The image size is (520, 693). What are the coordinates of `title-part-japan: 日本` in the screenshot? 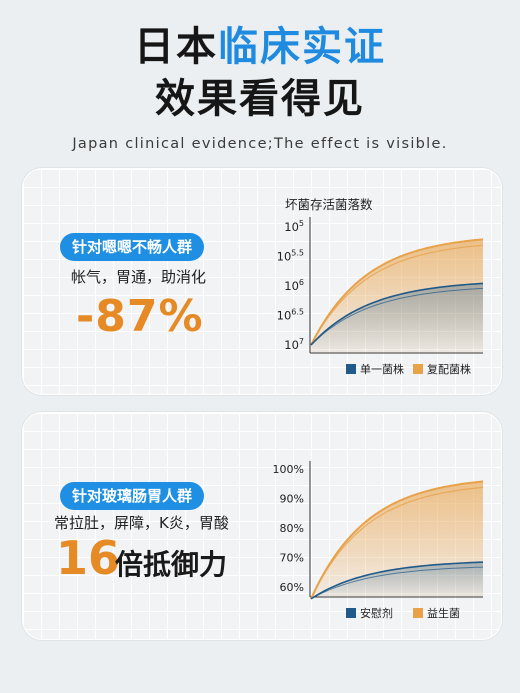 It's located at (176, 47).